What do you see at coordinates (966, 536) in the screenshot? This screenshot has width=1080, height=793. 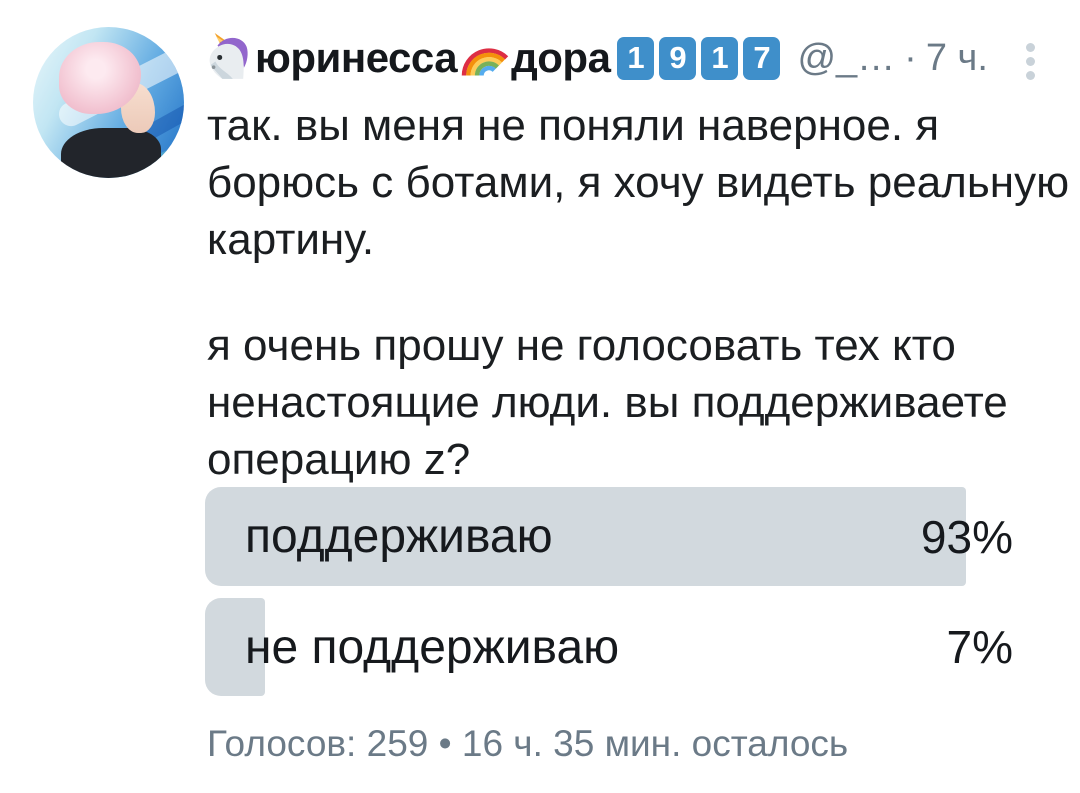 I see `poll-option-percent: 93%` at bounding box center [966, 536].